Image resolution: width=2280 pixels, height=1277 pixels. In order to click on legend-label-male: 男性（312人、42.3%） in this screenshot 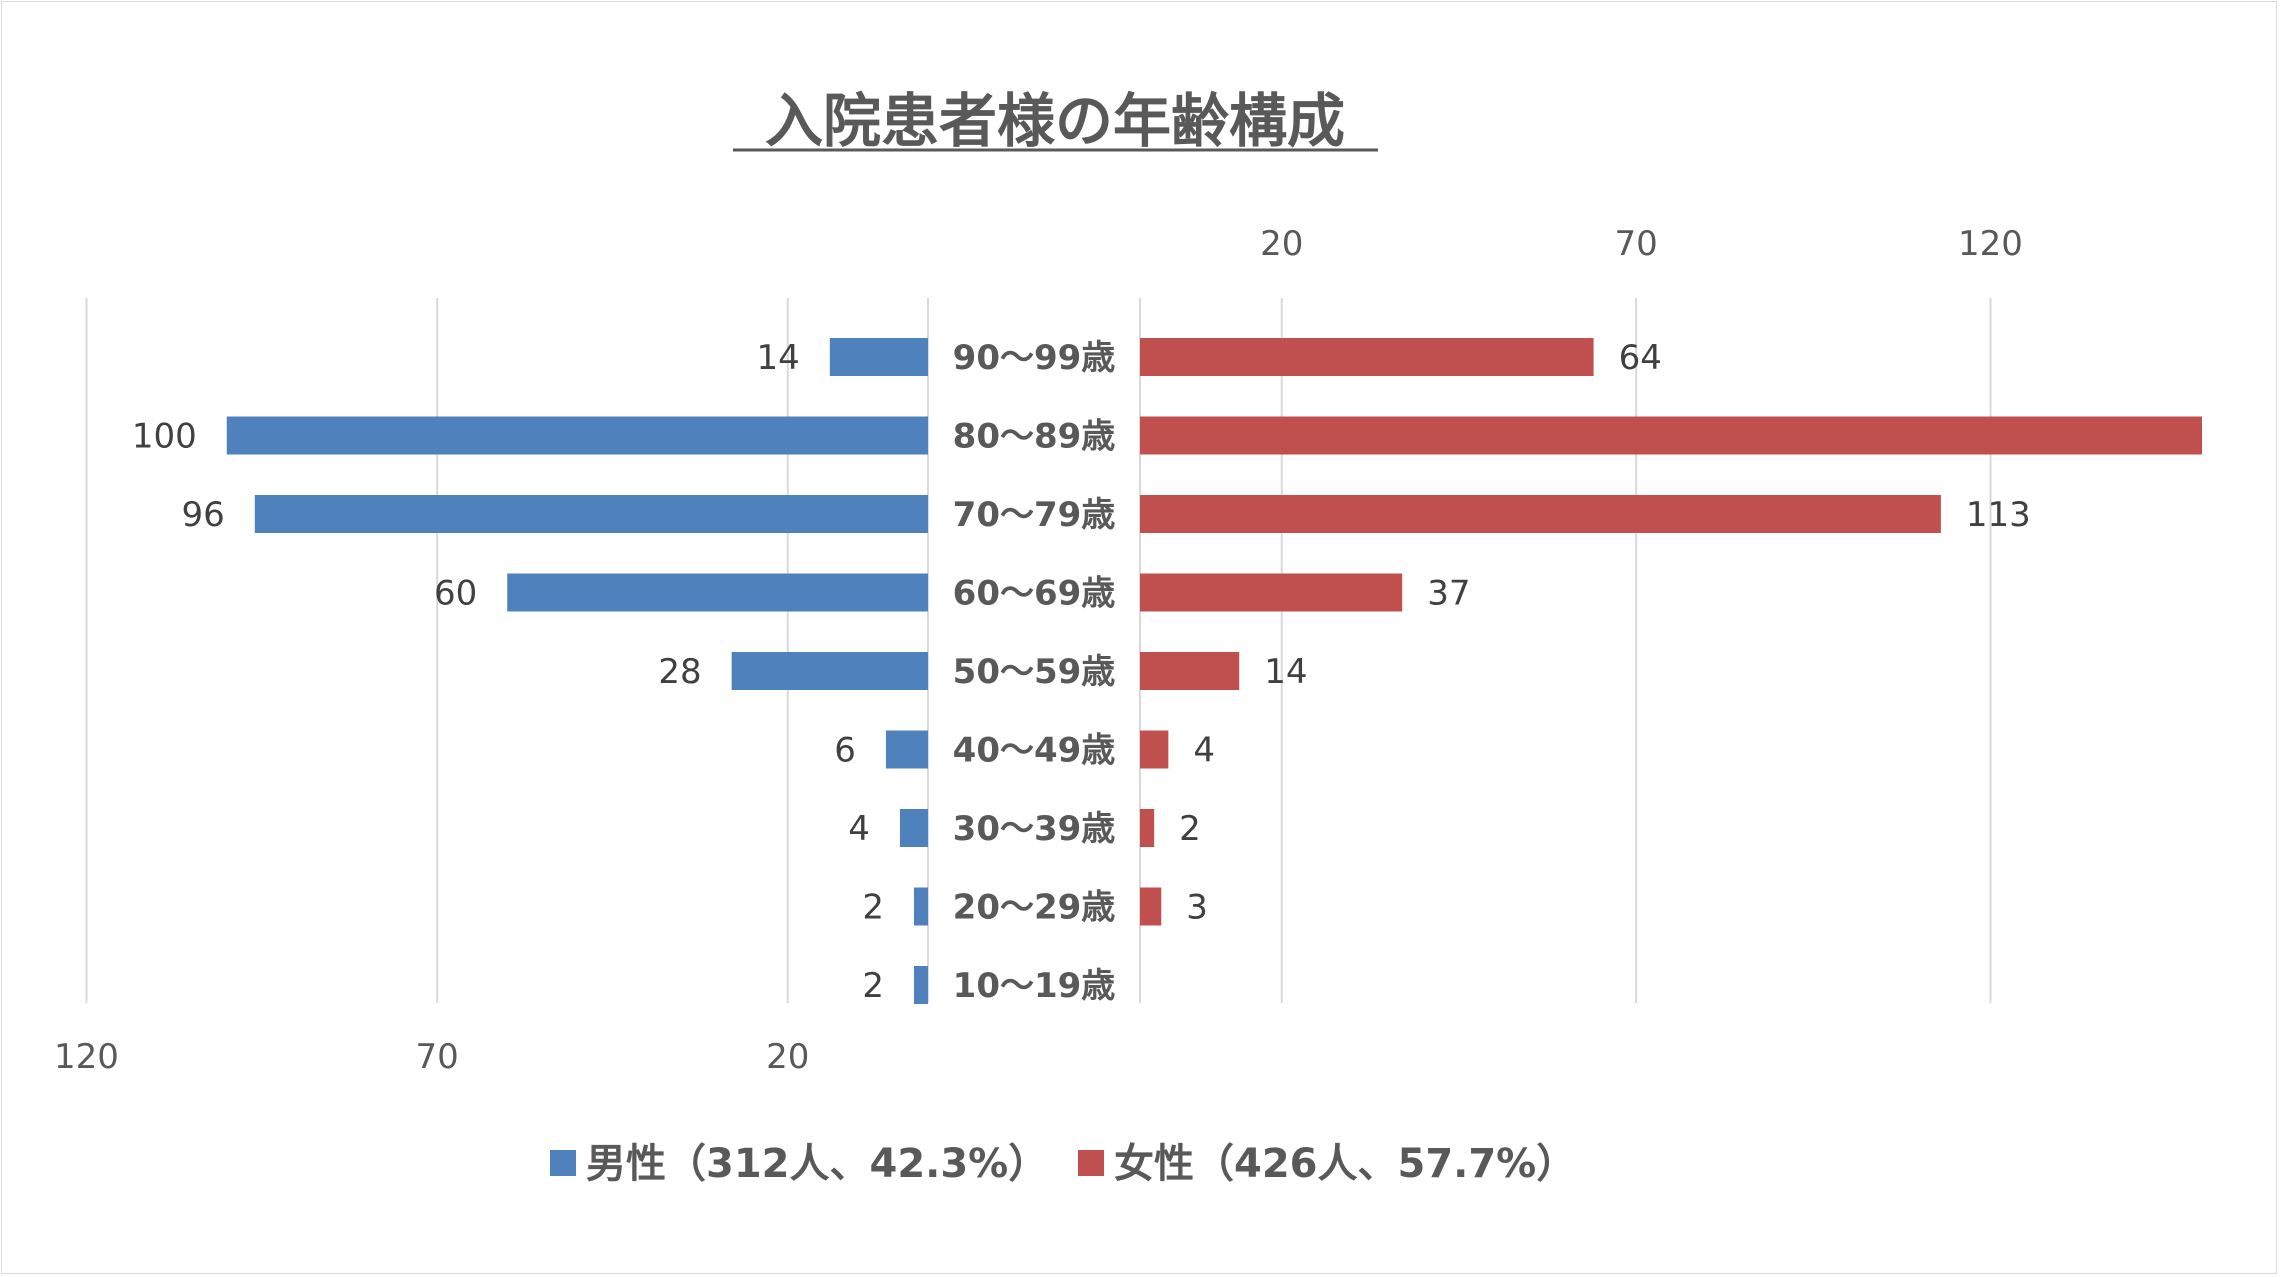, I will do `click(817, 1164)`.